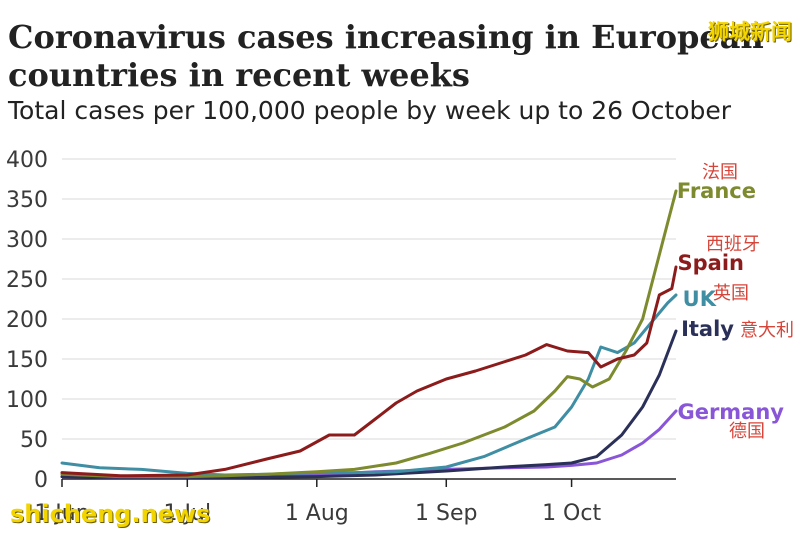 The image size is (800, 536). I want to click on y-tick-label-400: 400, so click(27, 160).